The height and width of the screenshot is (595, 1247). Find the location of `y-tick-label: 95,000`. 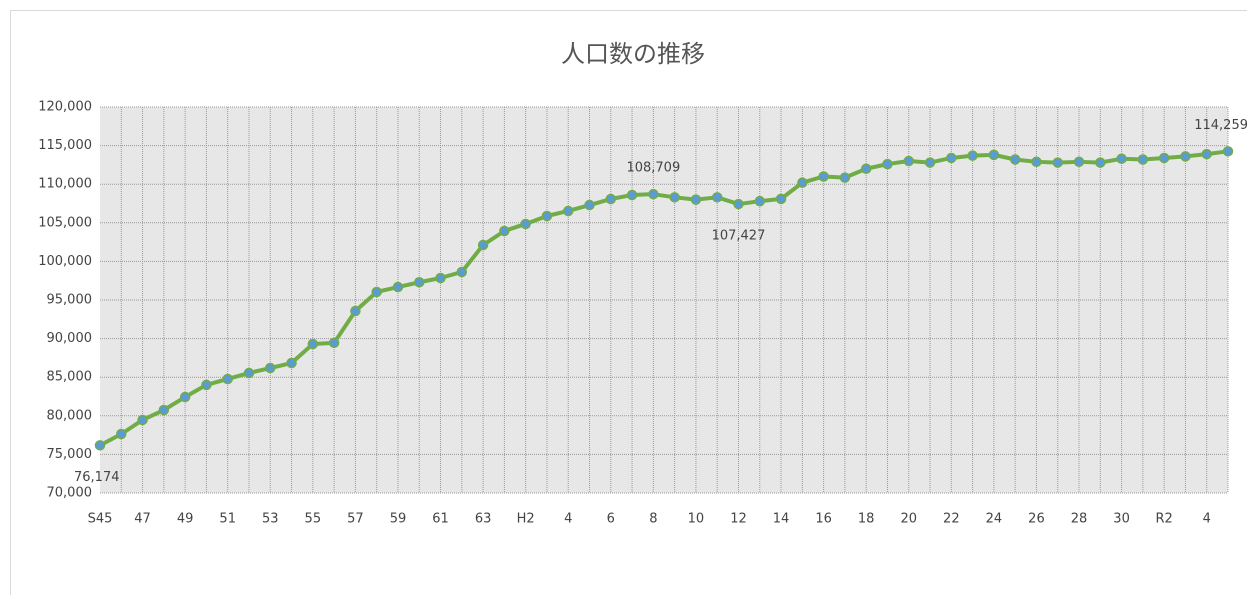

y-tick-label: 95,000 is located at coordinates (70, 300).